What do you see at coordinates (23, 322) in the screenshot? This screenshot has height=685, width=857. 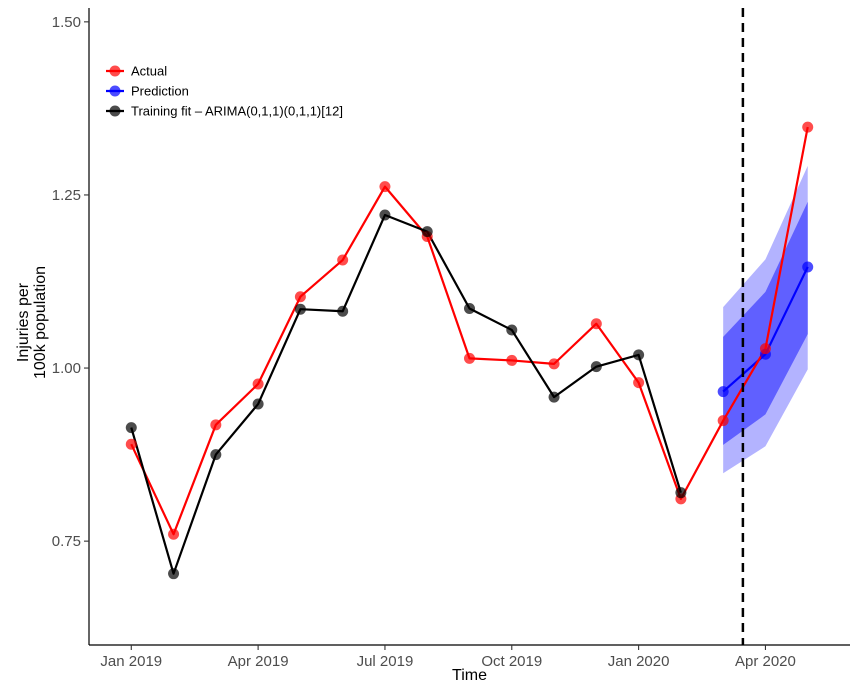 I see `y-axis-title-line: Injuries per` at bounding box center [23, 322].